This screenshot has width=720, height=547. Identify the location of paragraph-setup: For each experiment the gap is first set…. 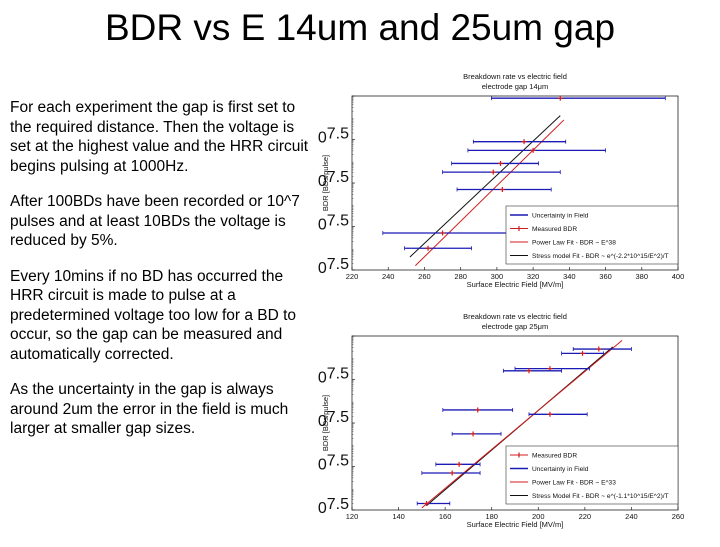
(159, 137).